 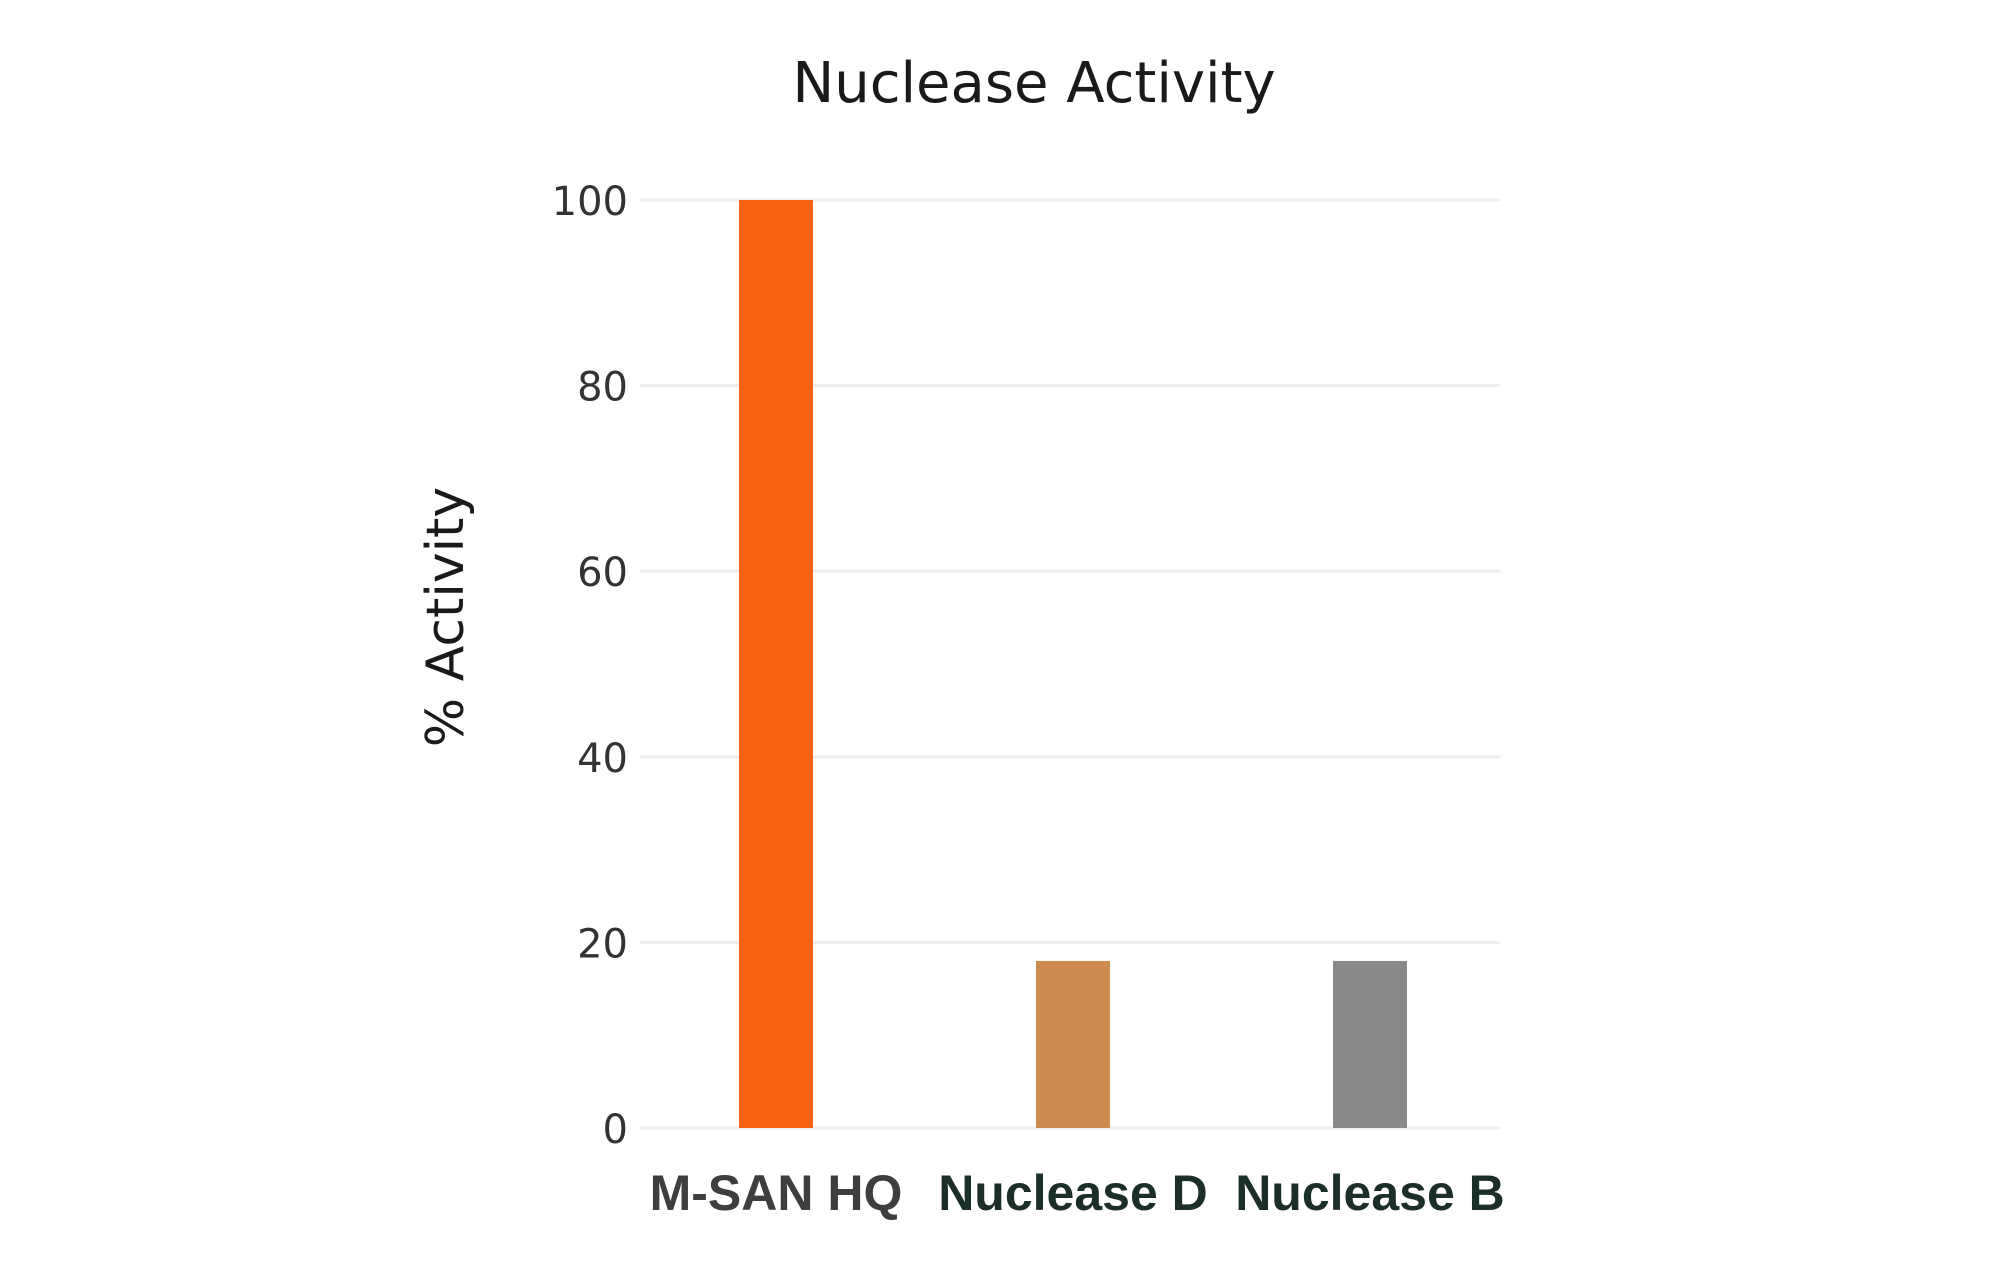 I want to click on bar-nuclease-d, so click(x=1073, y=1044).